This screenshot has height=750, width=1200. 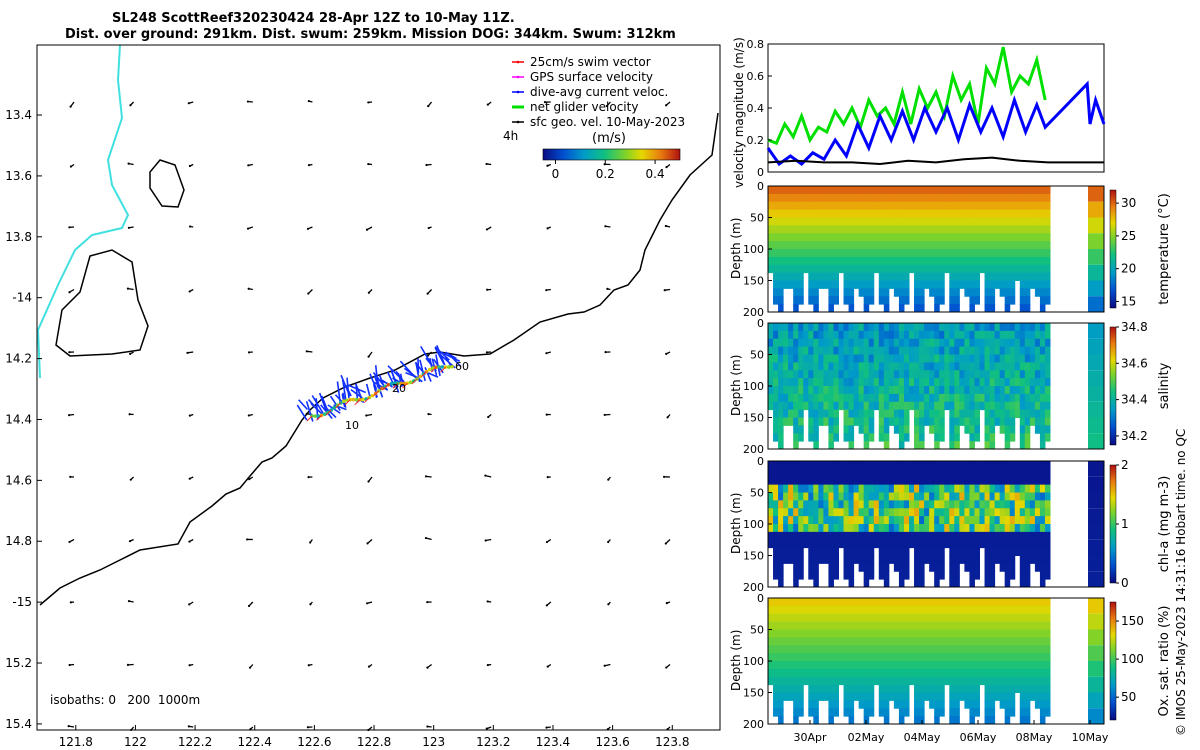 What do you see at coordinates (18, 176) in the screenshot?
I see `map-y-tick-label: 13.6` at bounding box center [18, 176].